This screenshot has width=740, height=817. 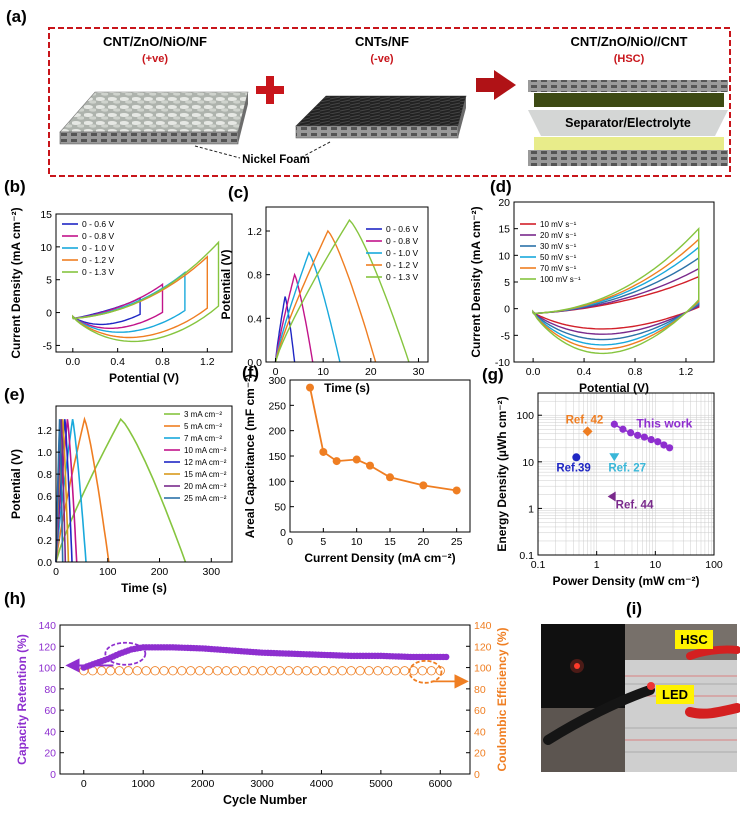 What do you see at coordinates (379, 558) in the screenshot?
I see `x-axis-title: Current Density (mA cm⁻²)` at bounding box center [379, 558].